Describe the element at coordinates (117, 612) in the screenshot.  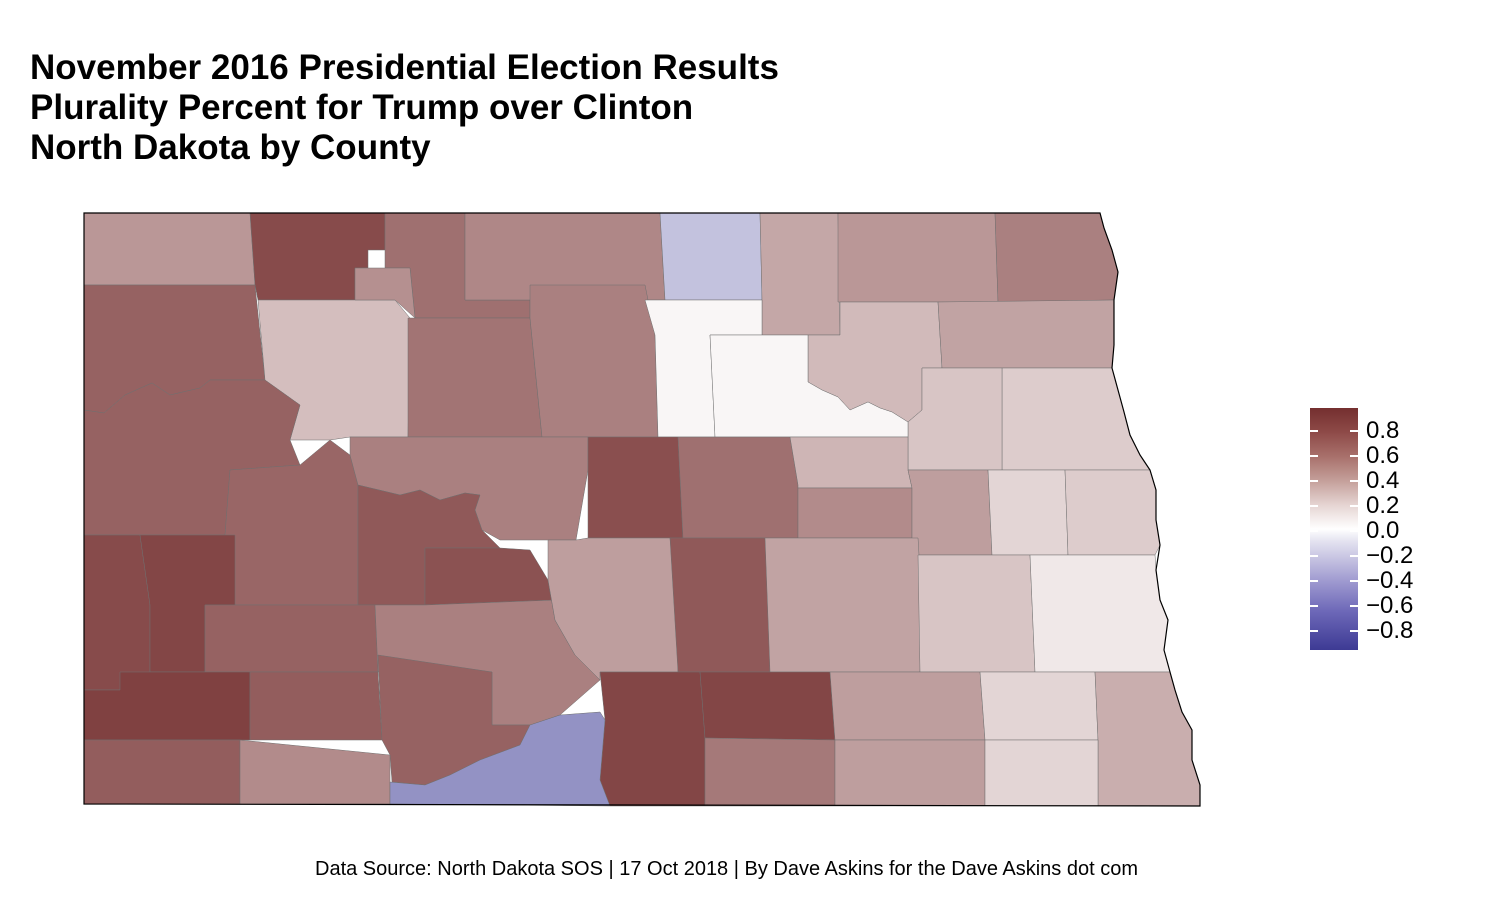
I see `county-golden-valley` at that location.